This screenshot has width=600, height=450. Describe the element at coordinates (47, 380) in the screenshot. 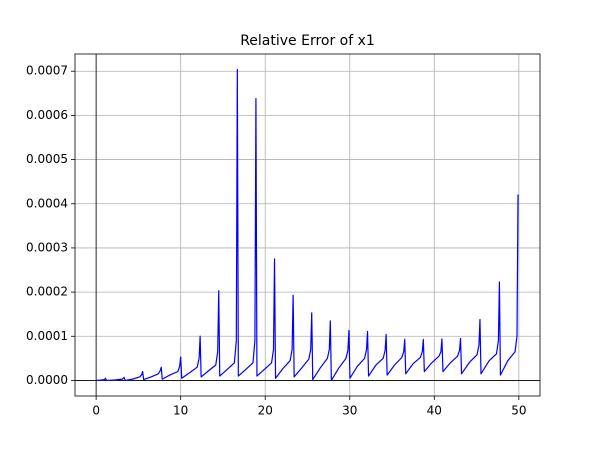

I see `y-tick-label: 0.0000` at that location.